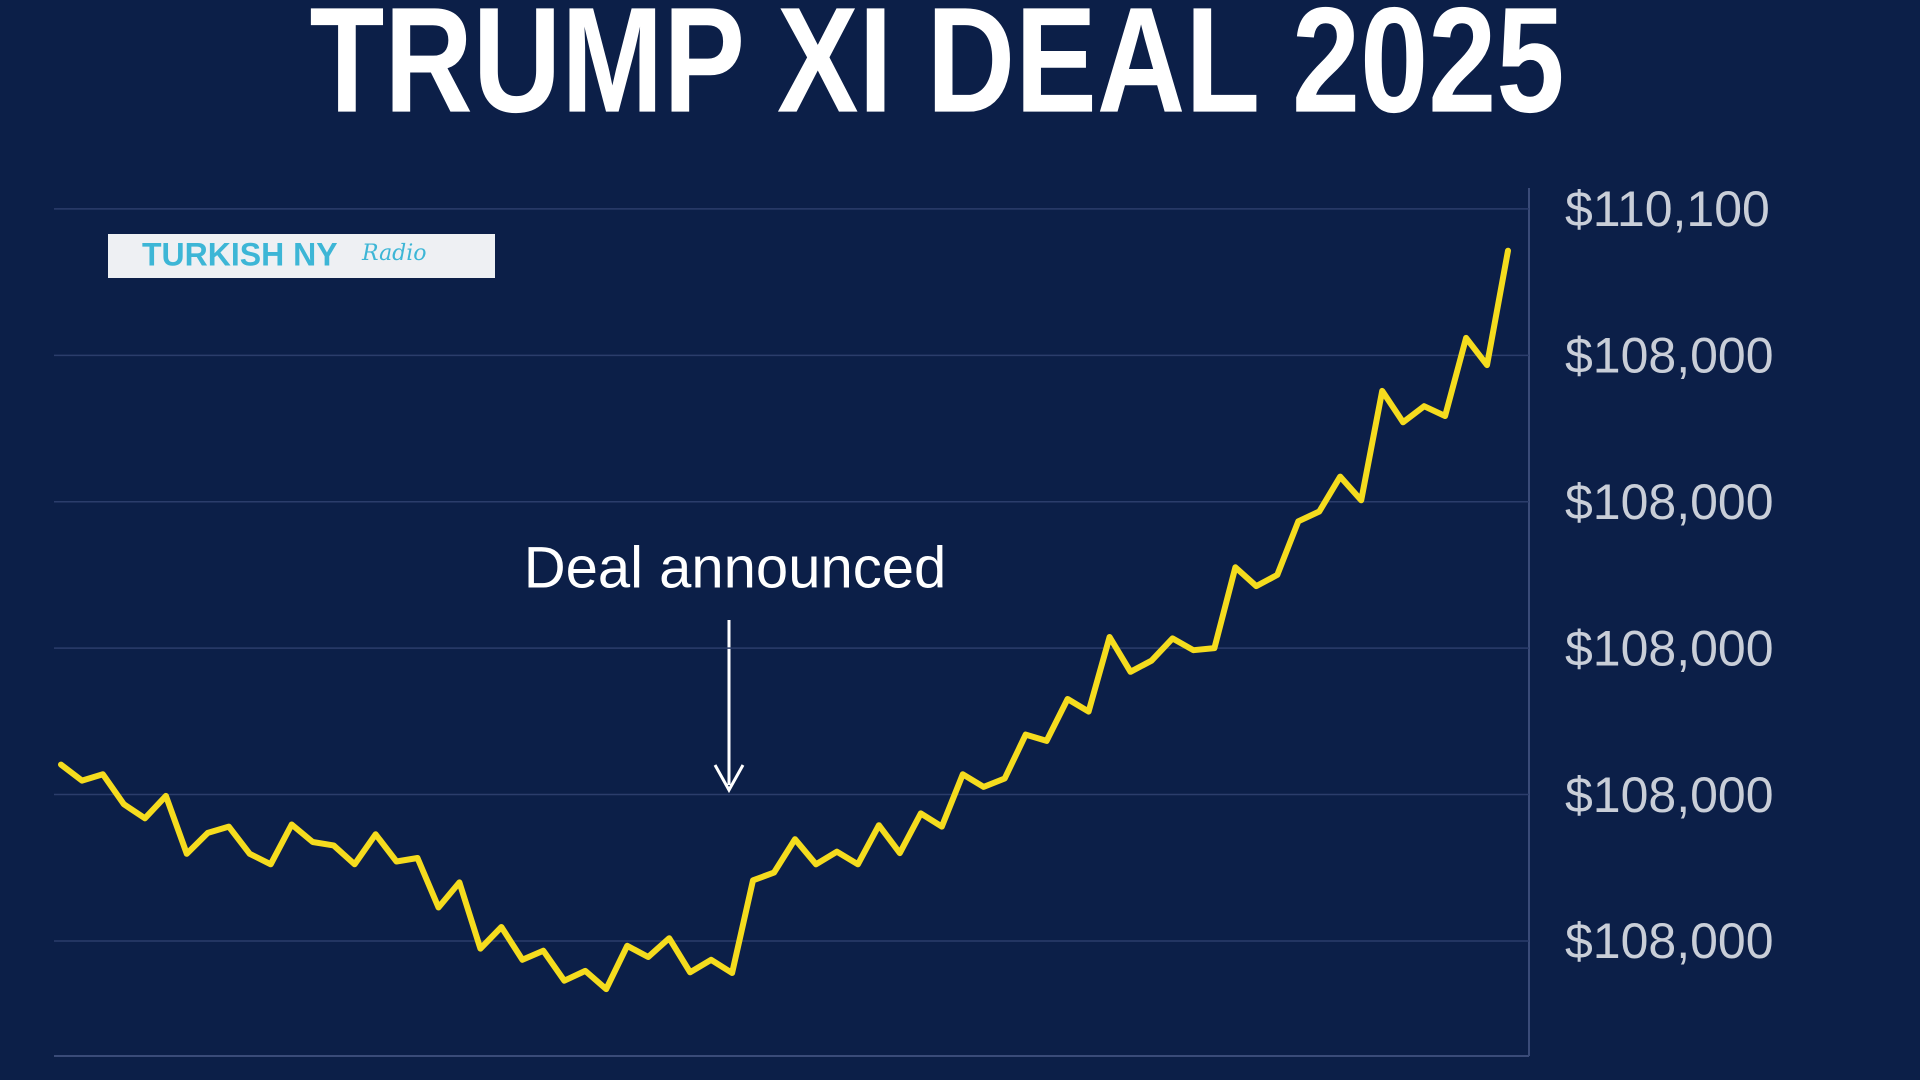 This screenshot has height=1080, width=1920. What do you see at coordinates (1667, 209) in the screenshot?
I see `y-tick-label: $110,100` at bounding box center [1667, 209].